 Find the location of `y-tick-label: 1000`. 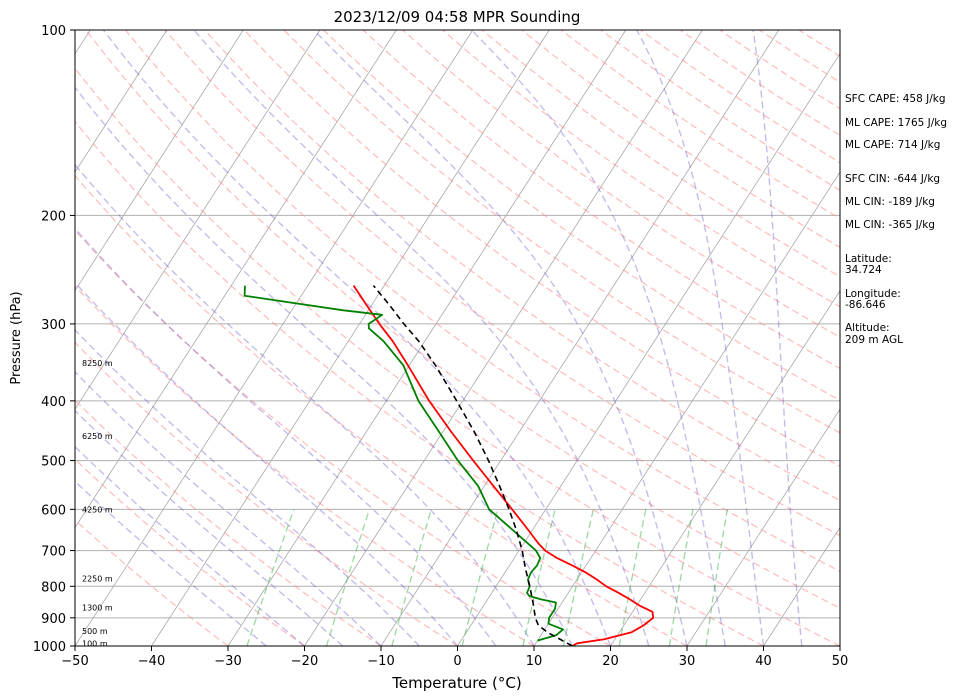

y-tick-label: 1000 is located at coordinates (49, 647).